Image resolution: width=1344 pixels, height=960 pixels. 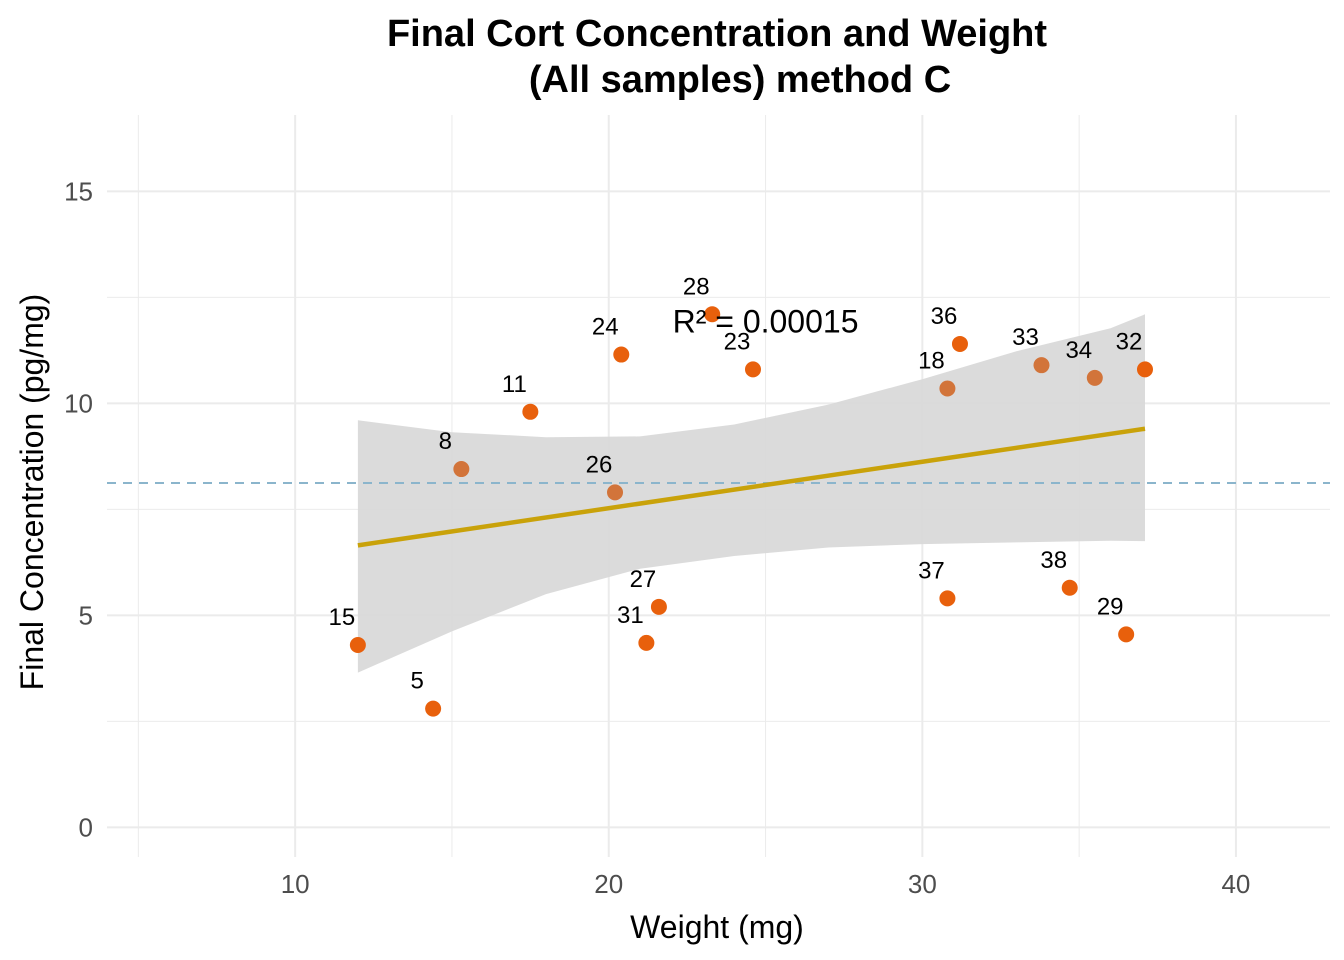 I want to click on fit-line-layer, so click(x=751, y=487).